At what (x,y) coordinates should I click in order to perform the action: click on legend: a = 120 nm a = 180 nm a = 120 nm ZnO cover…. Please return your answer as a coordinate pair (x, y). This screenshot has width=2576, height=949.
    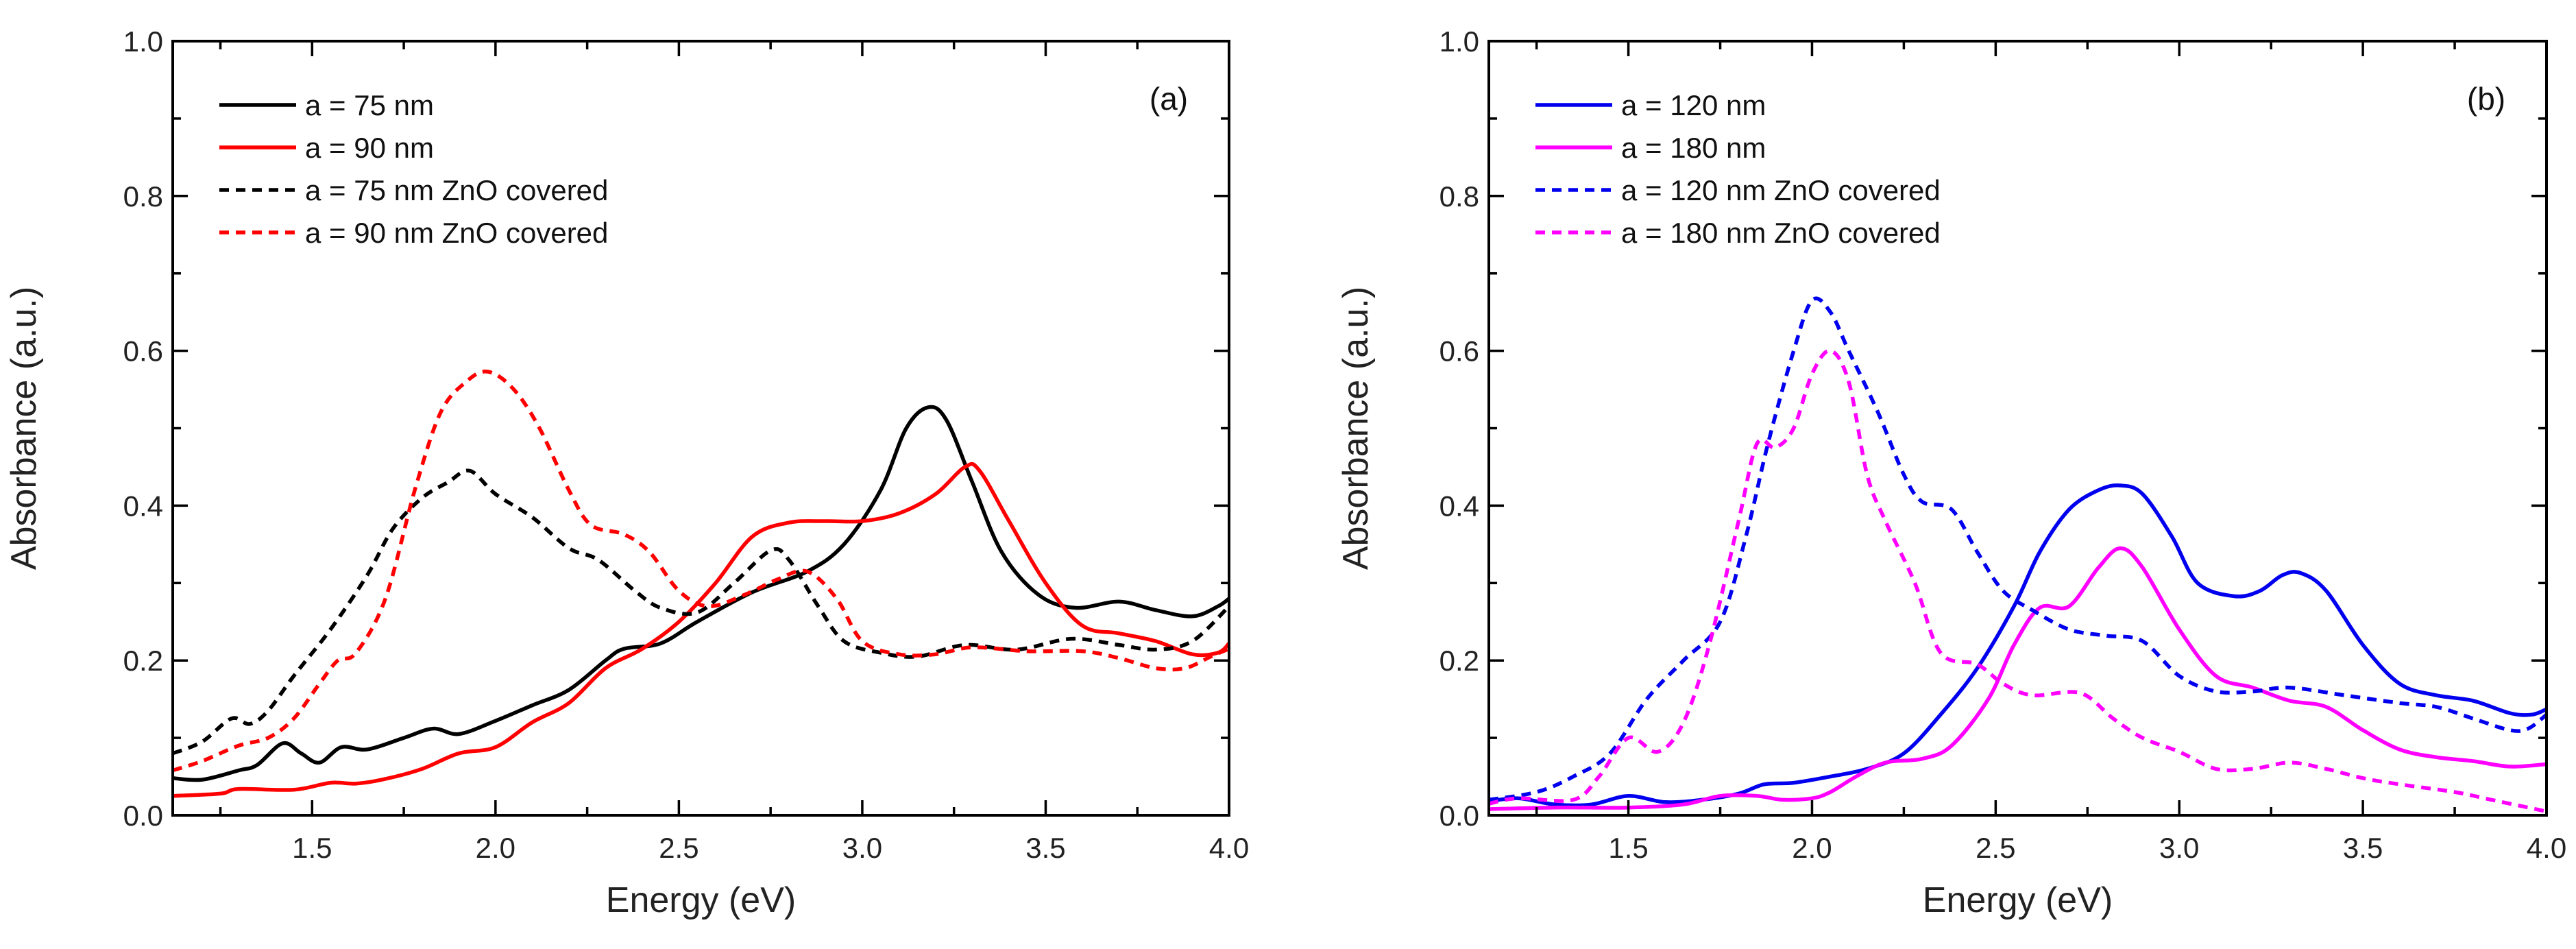
    Looking at the image, I should click on (1738, 169).